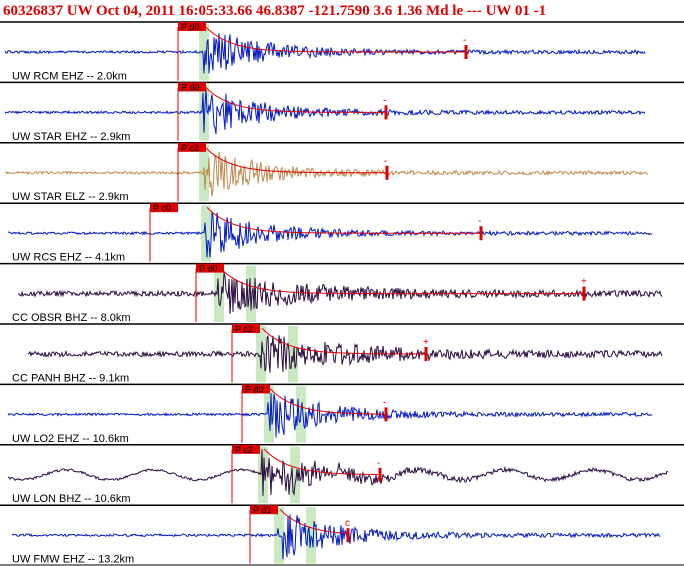  What do you see at coordinates (70, 378) in the screenshot?
I see `channel-label: CC PANH BHZ -- 9.1km` at bounding box center [70, 378].